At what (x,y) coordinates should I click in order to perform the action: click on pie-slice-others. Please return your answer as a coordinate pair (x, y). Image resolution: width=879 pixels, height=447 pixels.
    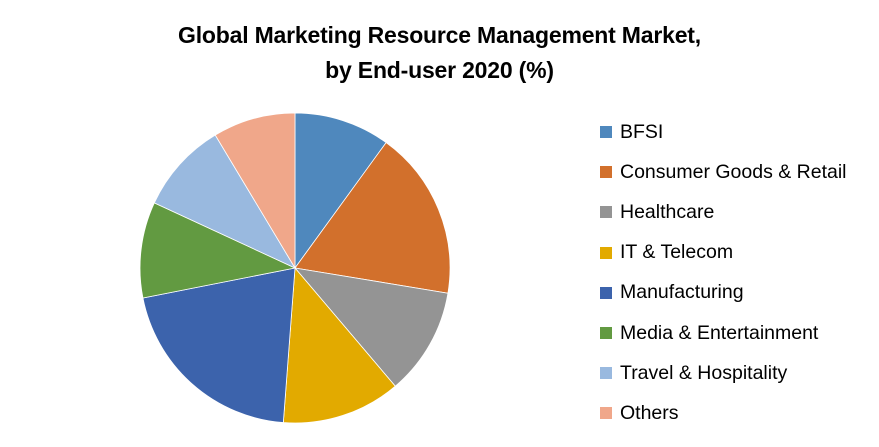
    Looking at the image, I should click on (255, 191).